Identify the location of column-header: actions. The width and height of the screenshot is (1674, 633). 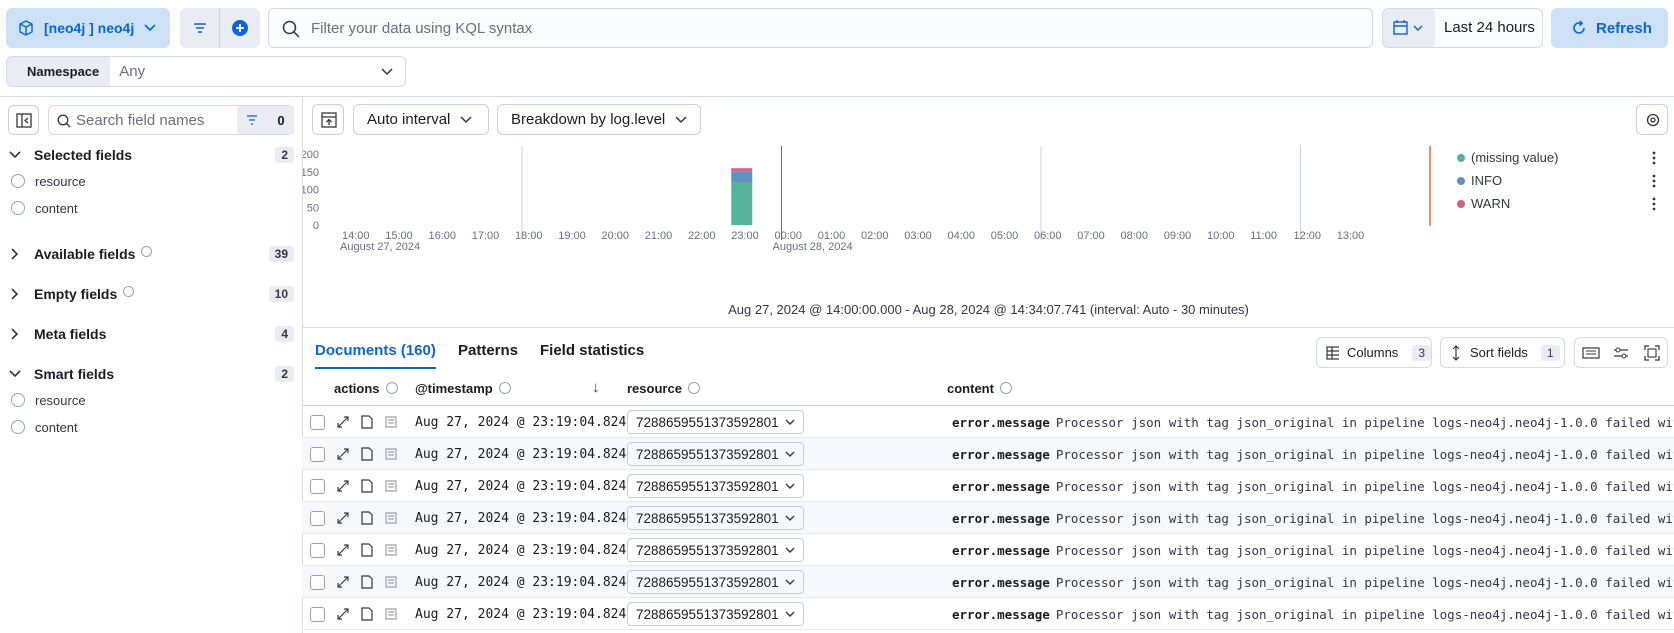
(366, 388).